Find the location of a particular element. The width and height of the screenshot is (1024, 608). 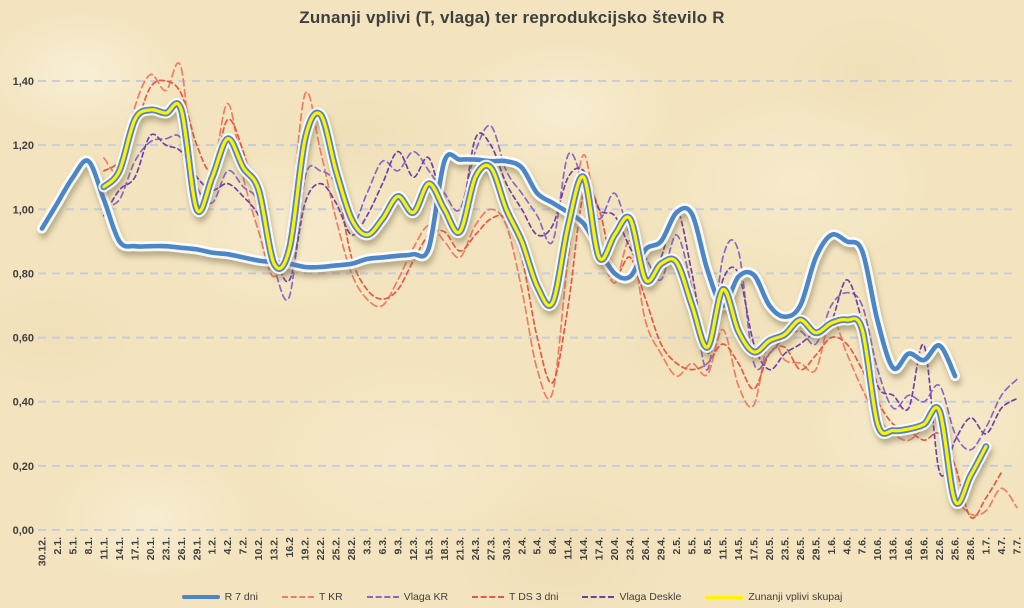

x-axis-label: 30.12. is located at coordinates (43, 551).